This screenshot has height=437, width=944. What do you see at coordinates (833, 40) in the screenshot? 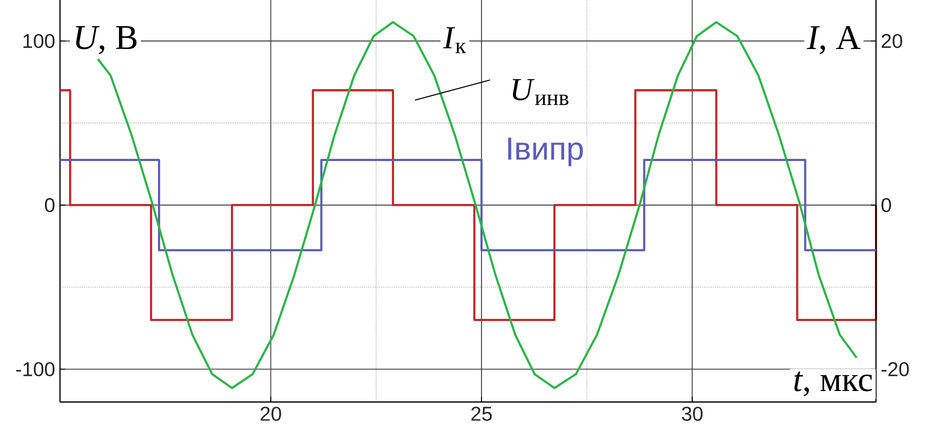
I see `y2-axis-title: I, А` at bounding box center [833, 40].